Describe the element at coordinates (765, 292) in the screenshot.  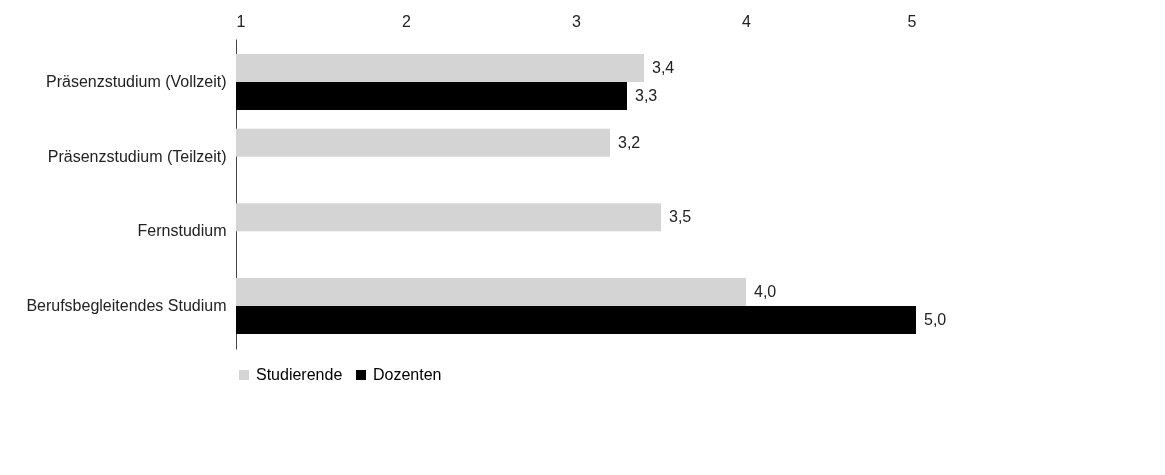
I see `data-label: 4,0` at that location.